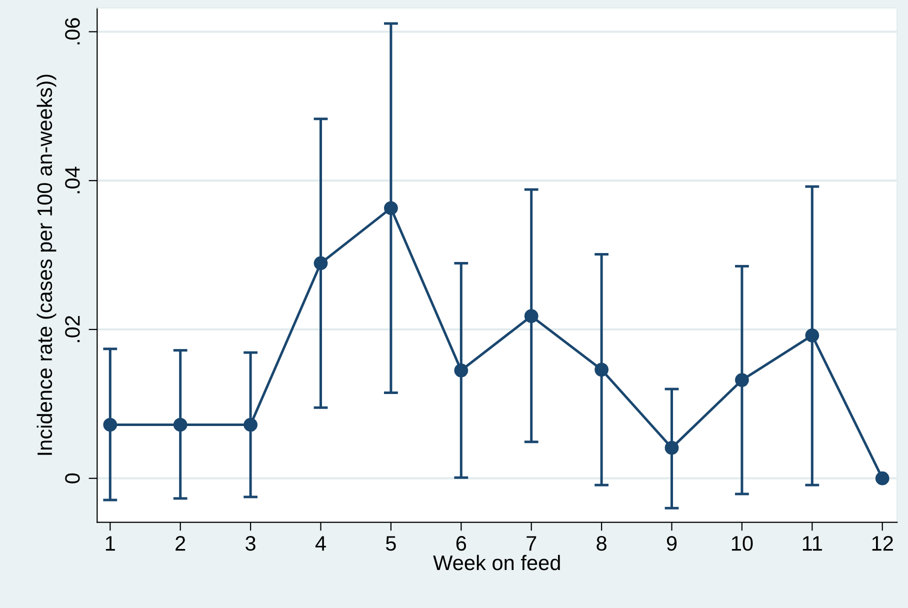 The height and width of the screenshot is (608, 908). Describe the element at coordinates (496, 562) in the screenshot. I see `x-axis-title: Week on feed` at that location.